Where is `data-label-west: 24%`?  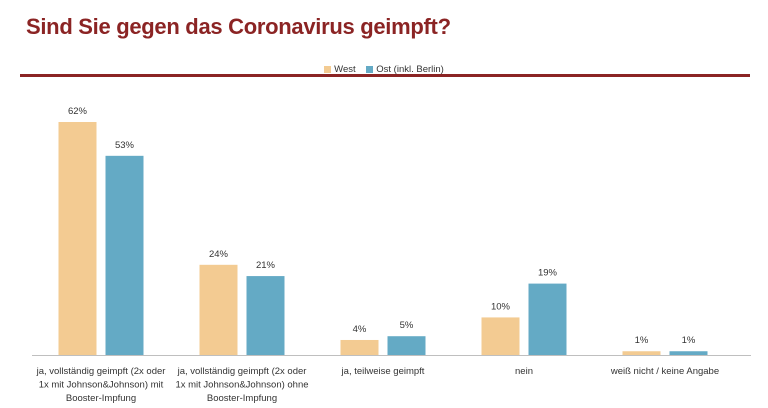
data-label-west: 24% is located at coordinates (219, 254).